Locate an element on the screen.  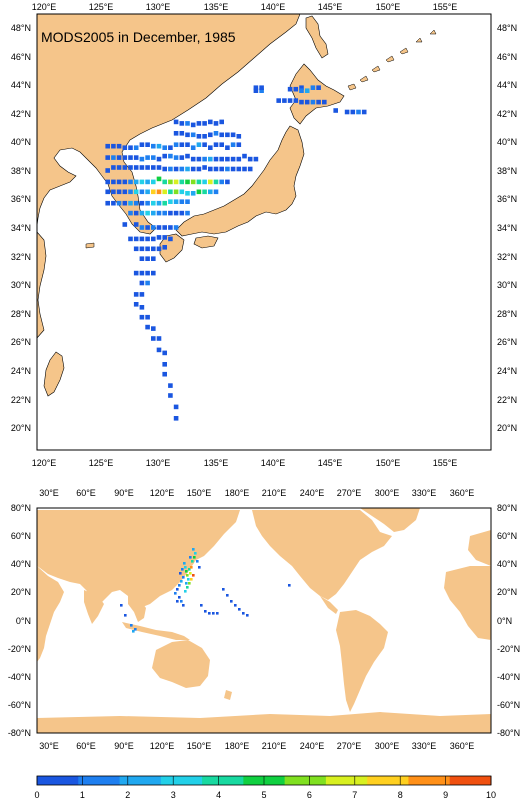
lat-tick-label-right: 34°N is located at coordinates (507, 228).